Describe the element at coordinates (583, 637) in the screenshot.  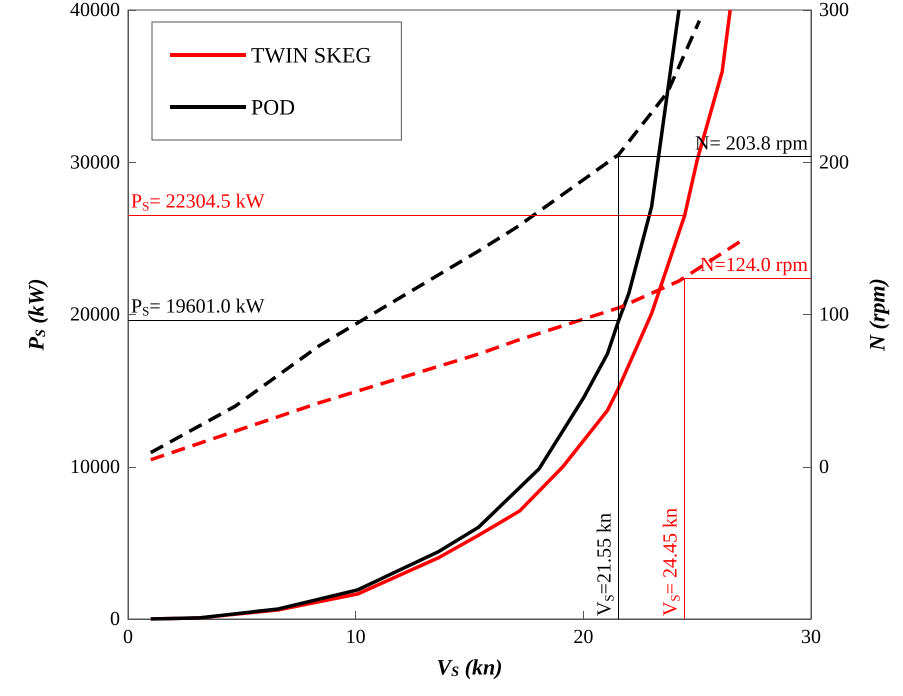
I see `x-tick-label: 20` at that location.